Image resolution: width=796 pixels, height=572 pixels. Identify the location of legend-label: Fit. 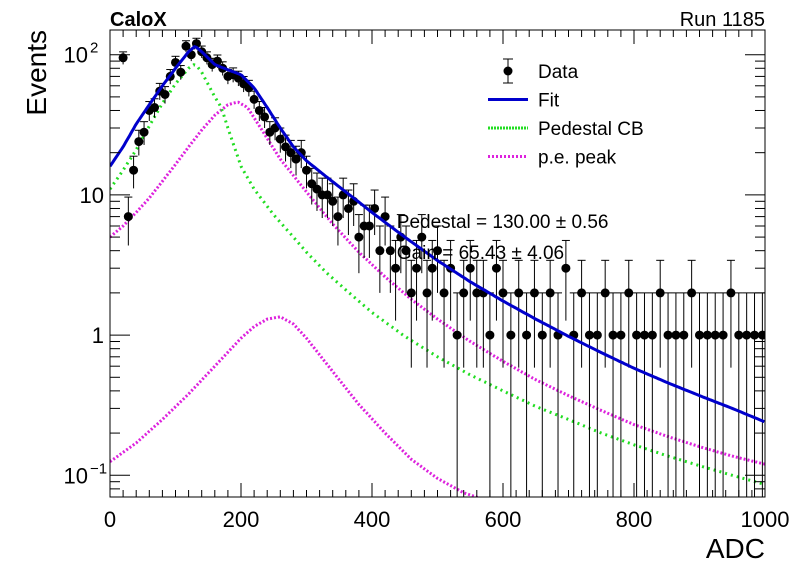
(549, 101).